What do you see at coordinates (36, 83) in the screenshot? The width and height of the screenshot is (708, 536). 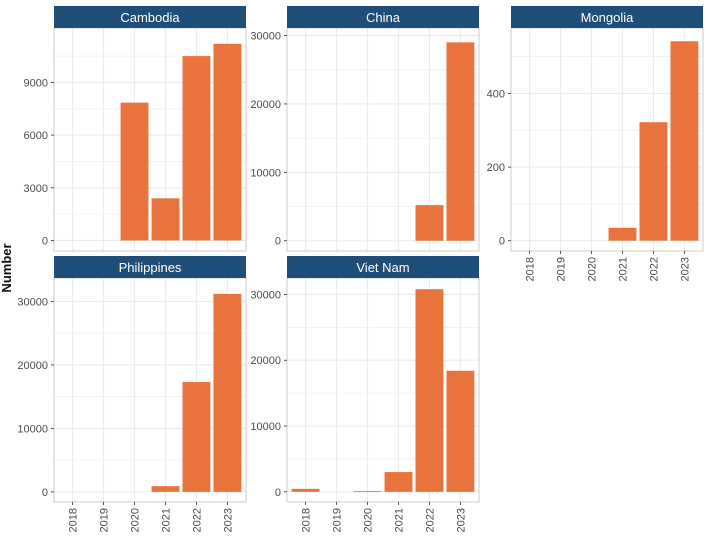 I see `y-tick-label: 9000` at bounding box center [36, 83].